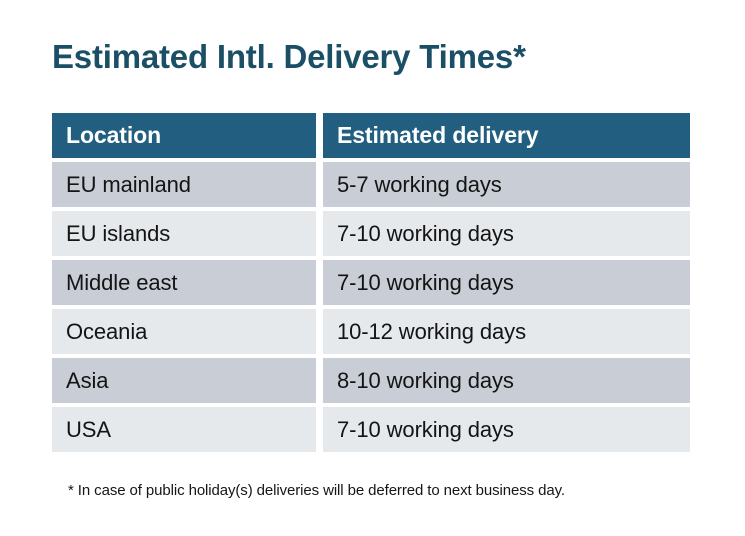  Describe the element at coordinates (506, 380) in the screenshot. I see `cell-delivery: 8-10 working days` at that location.